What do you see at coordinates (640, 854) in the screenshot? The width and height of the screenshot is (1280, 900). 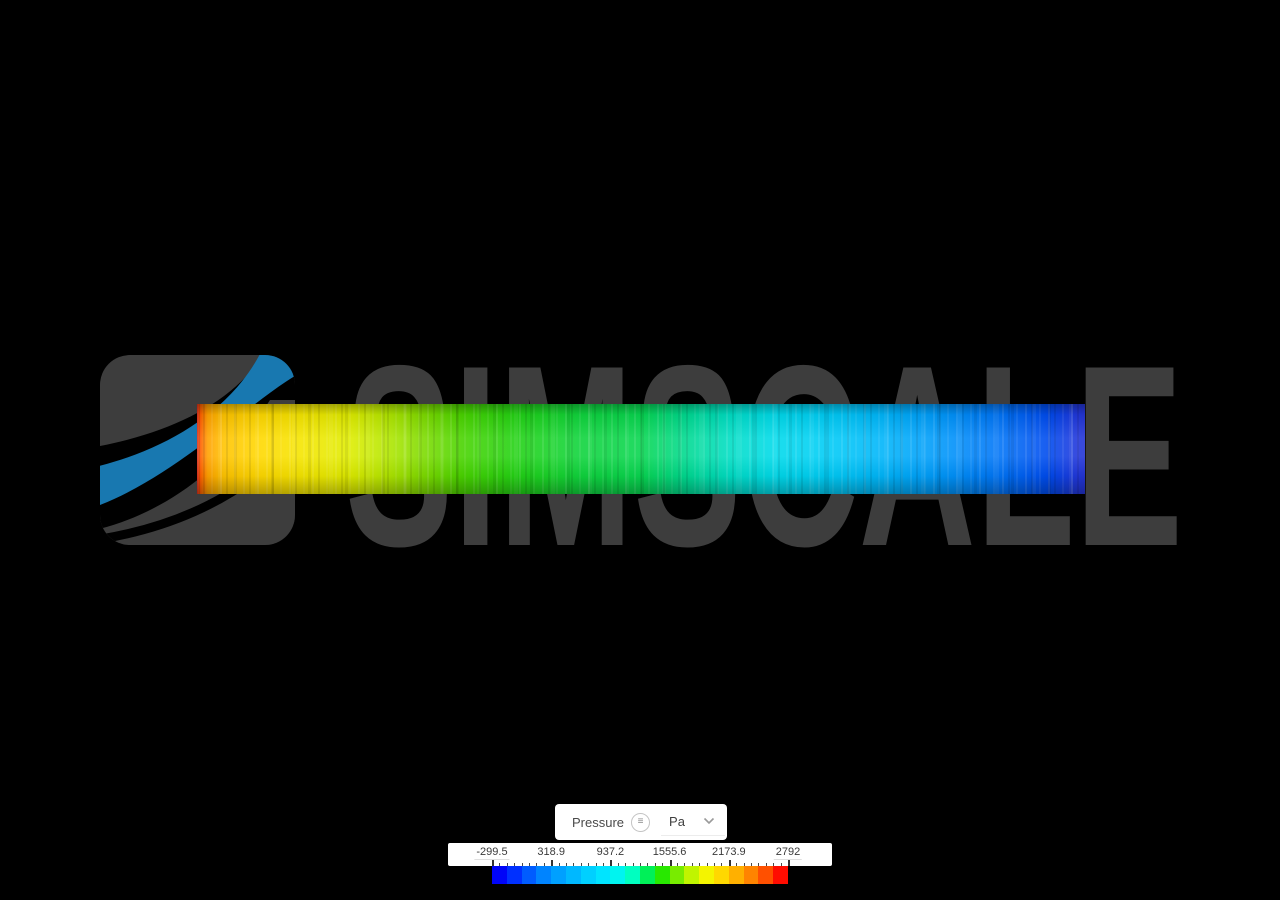 I see `legend-scale-strip: -299.5 318.9 937.2 1555.6 2173.9 2792` at bounding box center [640, 854].